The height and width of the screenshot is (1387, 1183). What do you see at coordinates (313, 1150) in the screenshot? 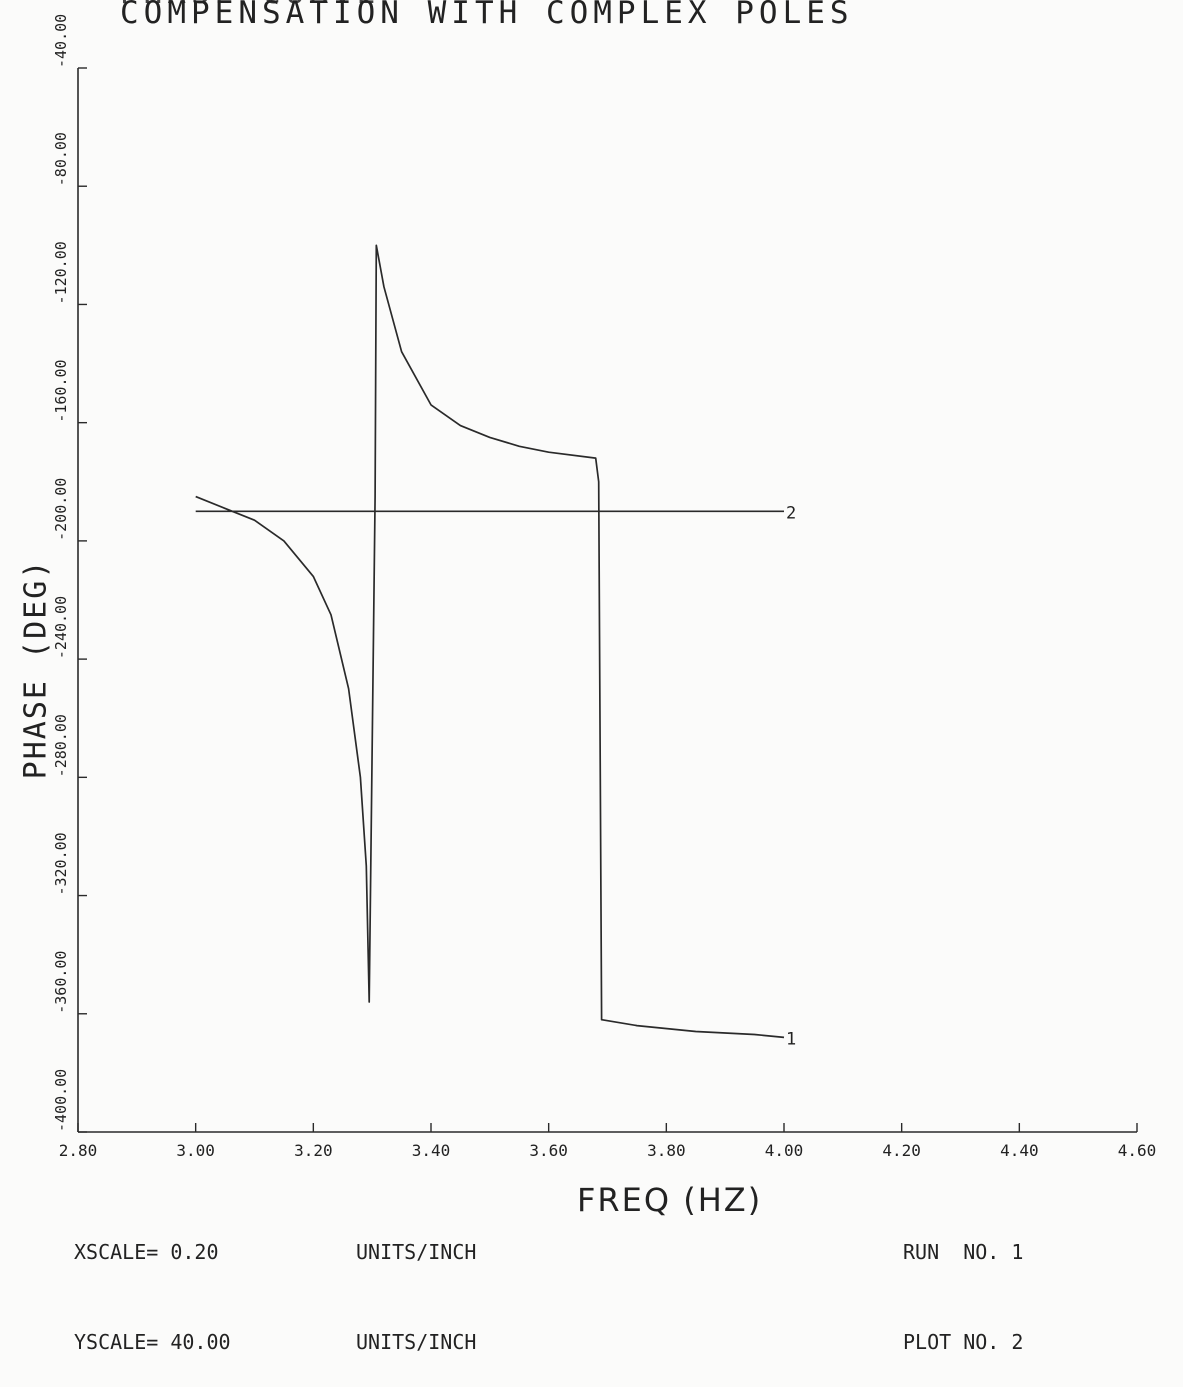
I see `x-tick-label: 3.20` at bounding box center [313, 1150].